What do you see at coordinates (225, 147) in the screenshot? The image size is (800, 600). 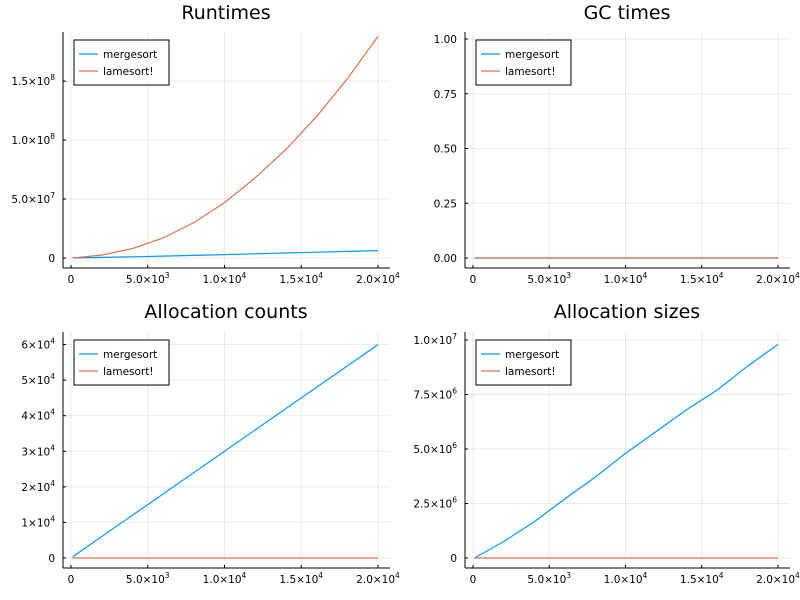 I see `series-line-lamesort` at bounding box center [225, 147].